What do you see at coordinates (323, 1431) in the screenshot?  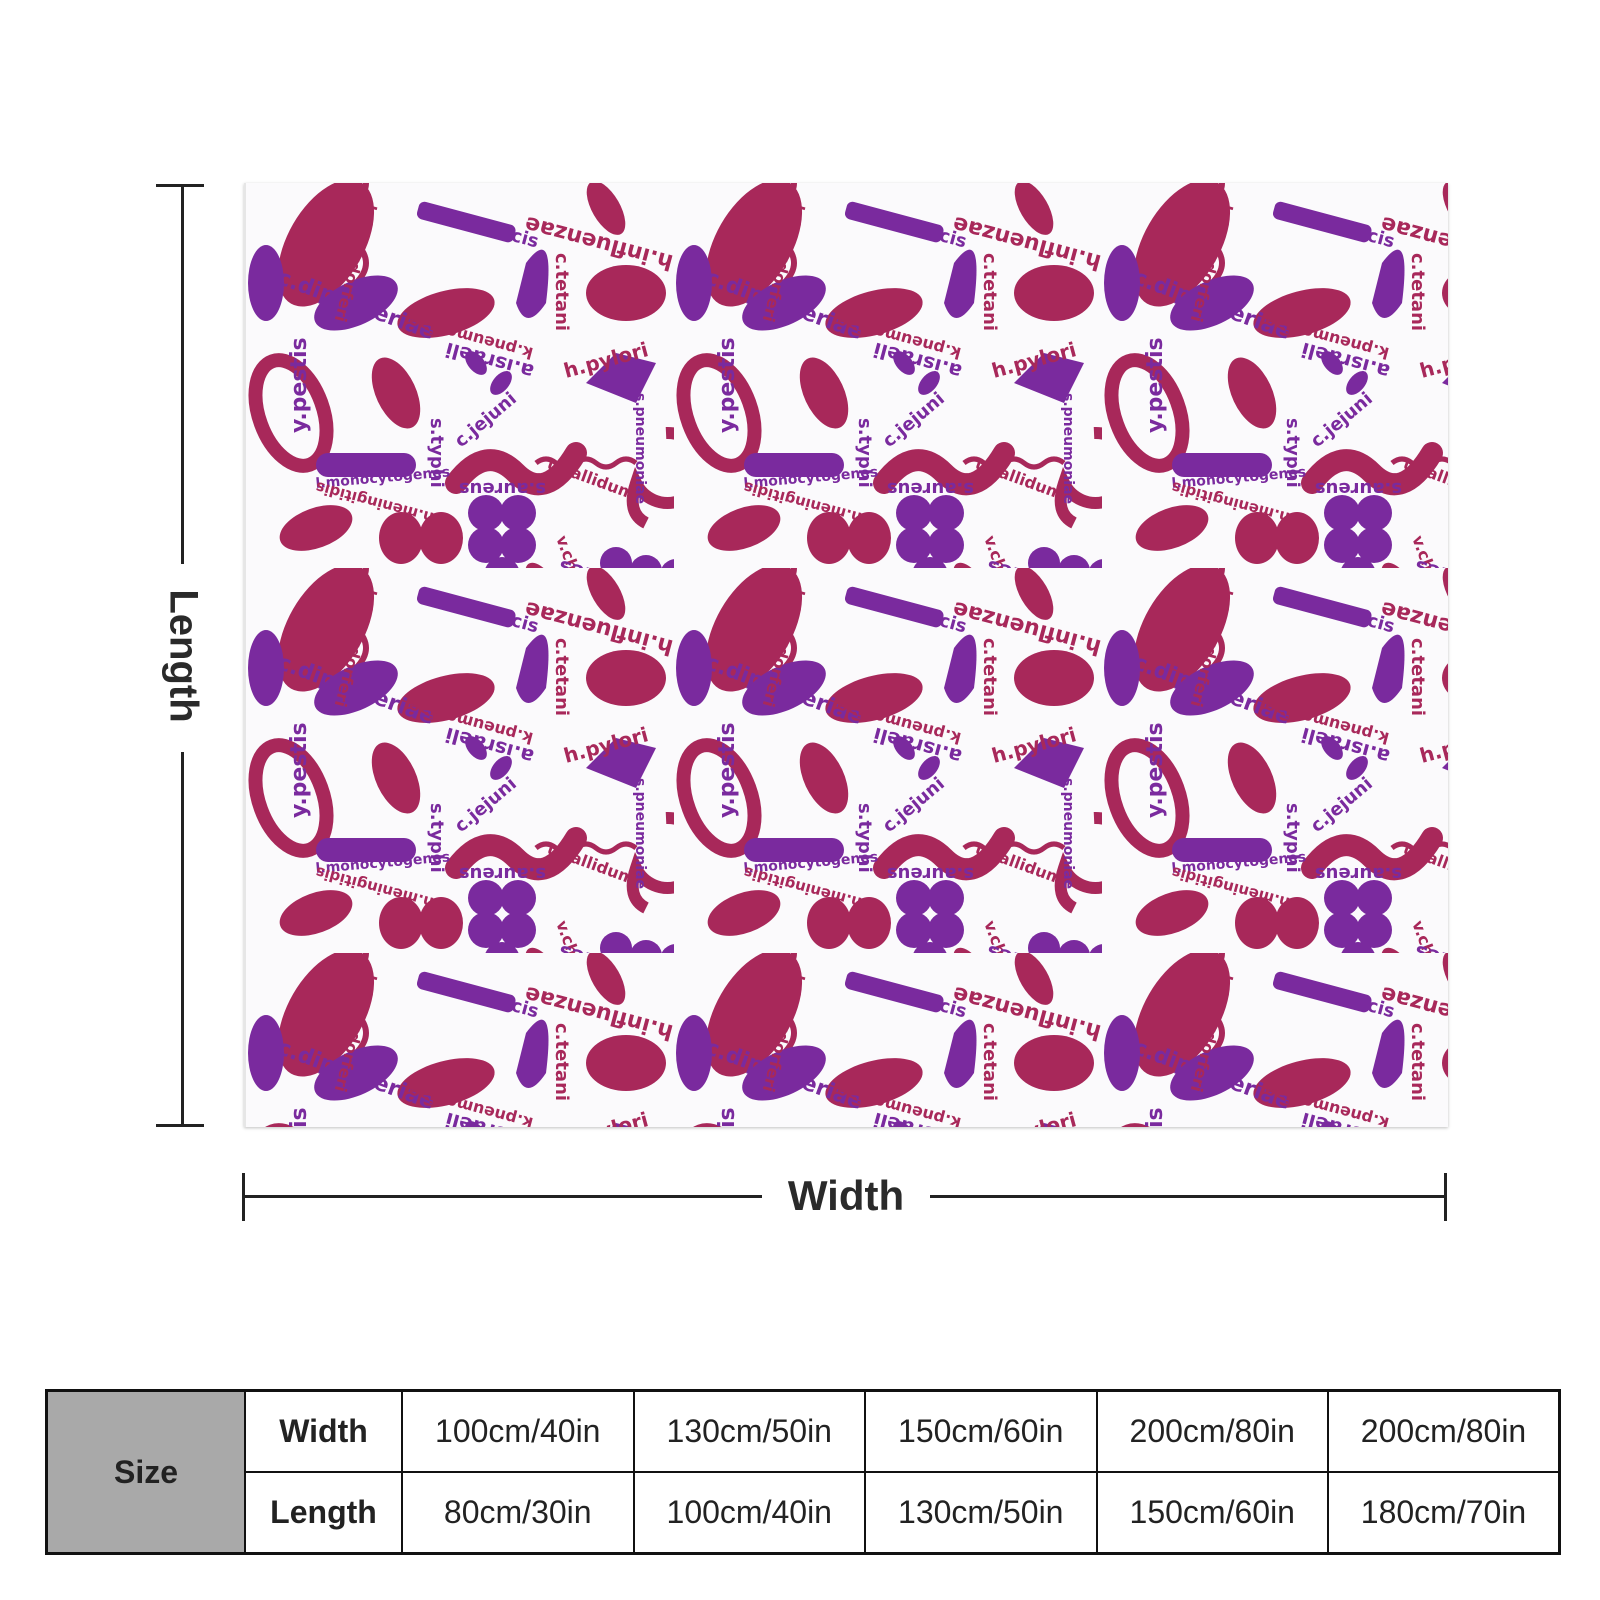 I see `width-row-label: Width` at bounding box center [323, 1431].